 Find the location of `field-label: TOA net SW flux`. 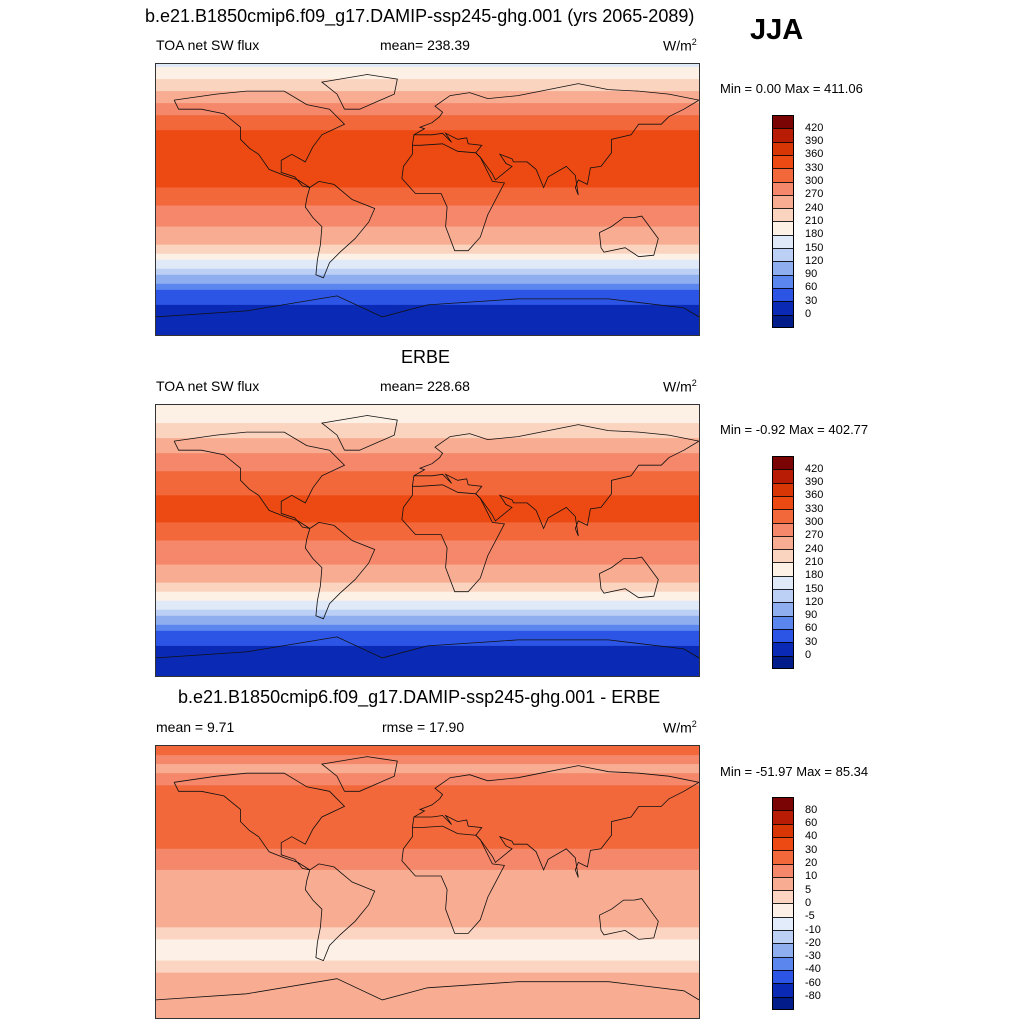

field-label: TOA net SW flux is located at coordinates (208, 386).